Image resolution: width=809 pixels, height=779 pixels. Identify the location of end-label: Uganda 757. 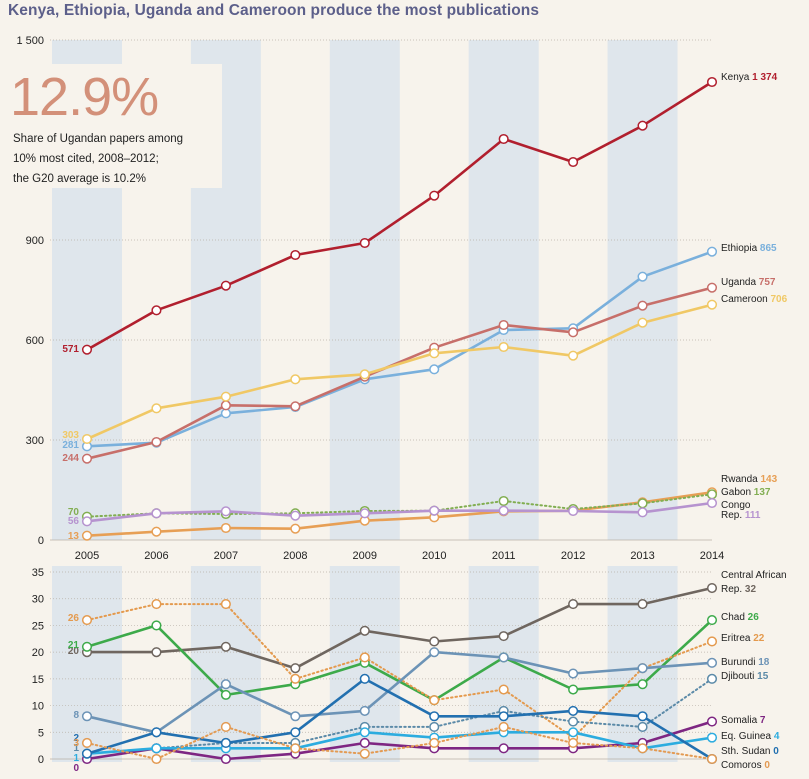
(748, 282).